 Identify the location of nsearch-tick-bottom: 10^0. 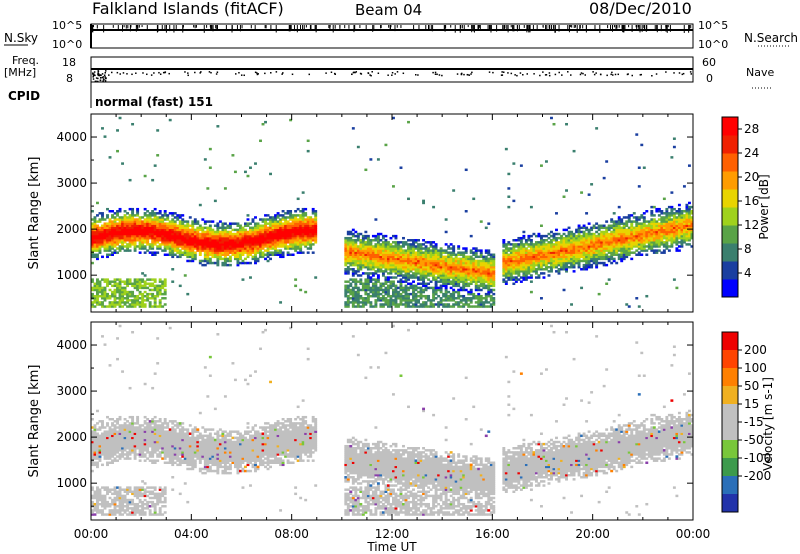
(713, 44).